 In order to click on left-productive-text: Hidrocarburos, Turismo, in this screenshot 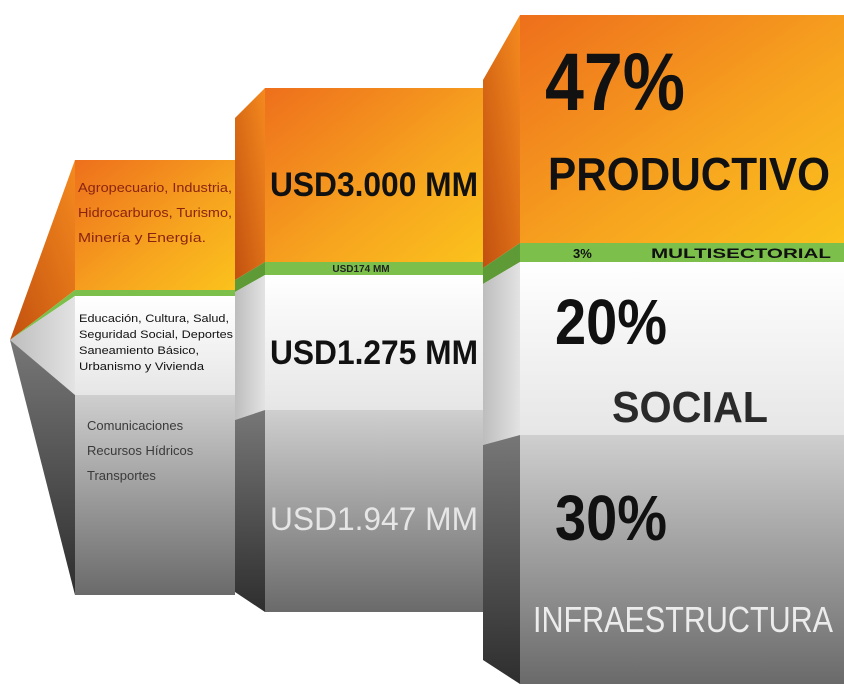, I will do `click(155, 212)`.